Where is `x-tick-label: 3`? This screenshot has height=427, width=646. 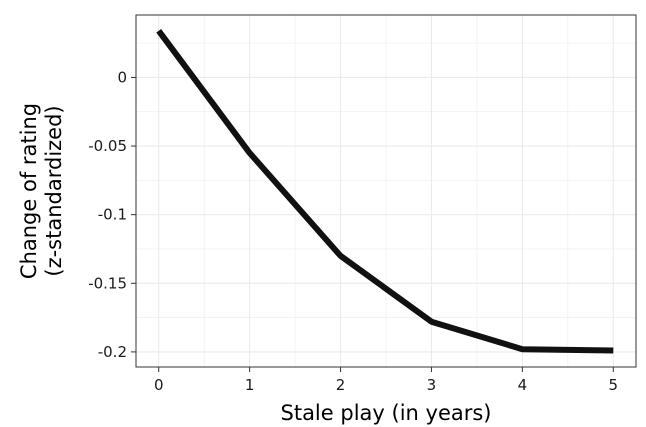 x-tick-label: 3 is located at coordinates (432, 385).